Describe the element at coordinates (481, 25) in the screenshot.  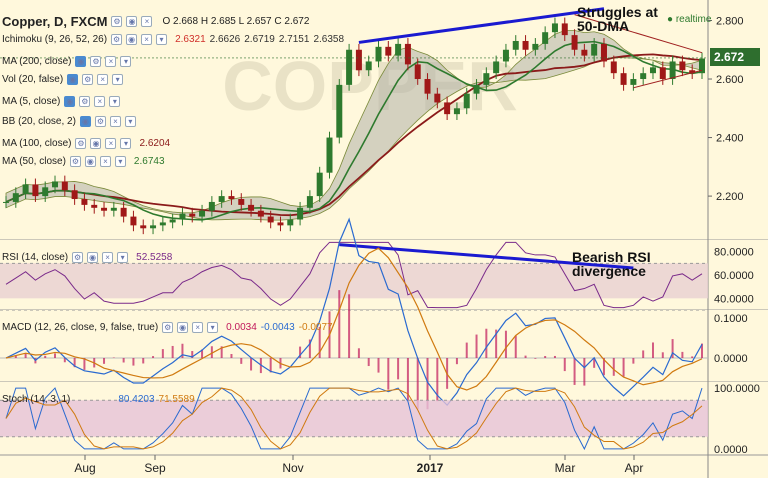
I see `price-trendline` at that location.